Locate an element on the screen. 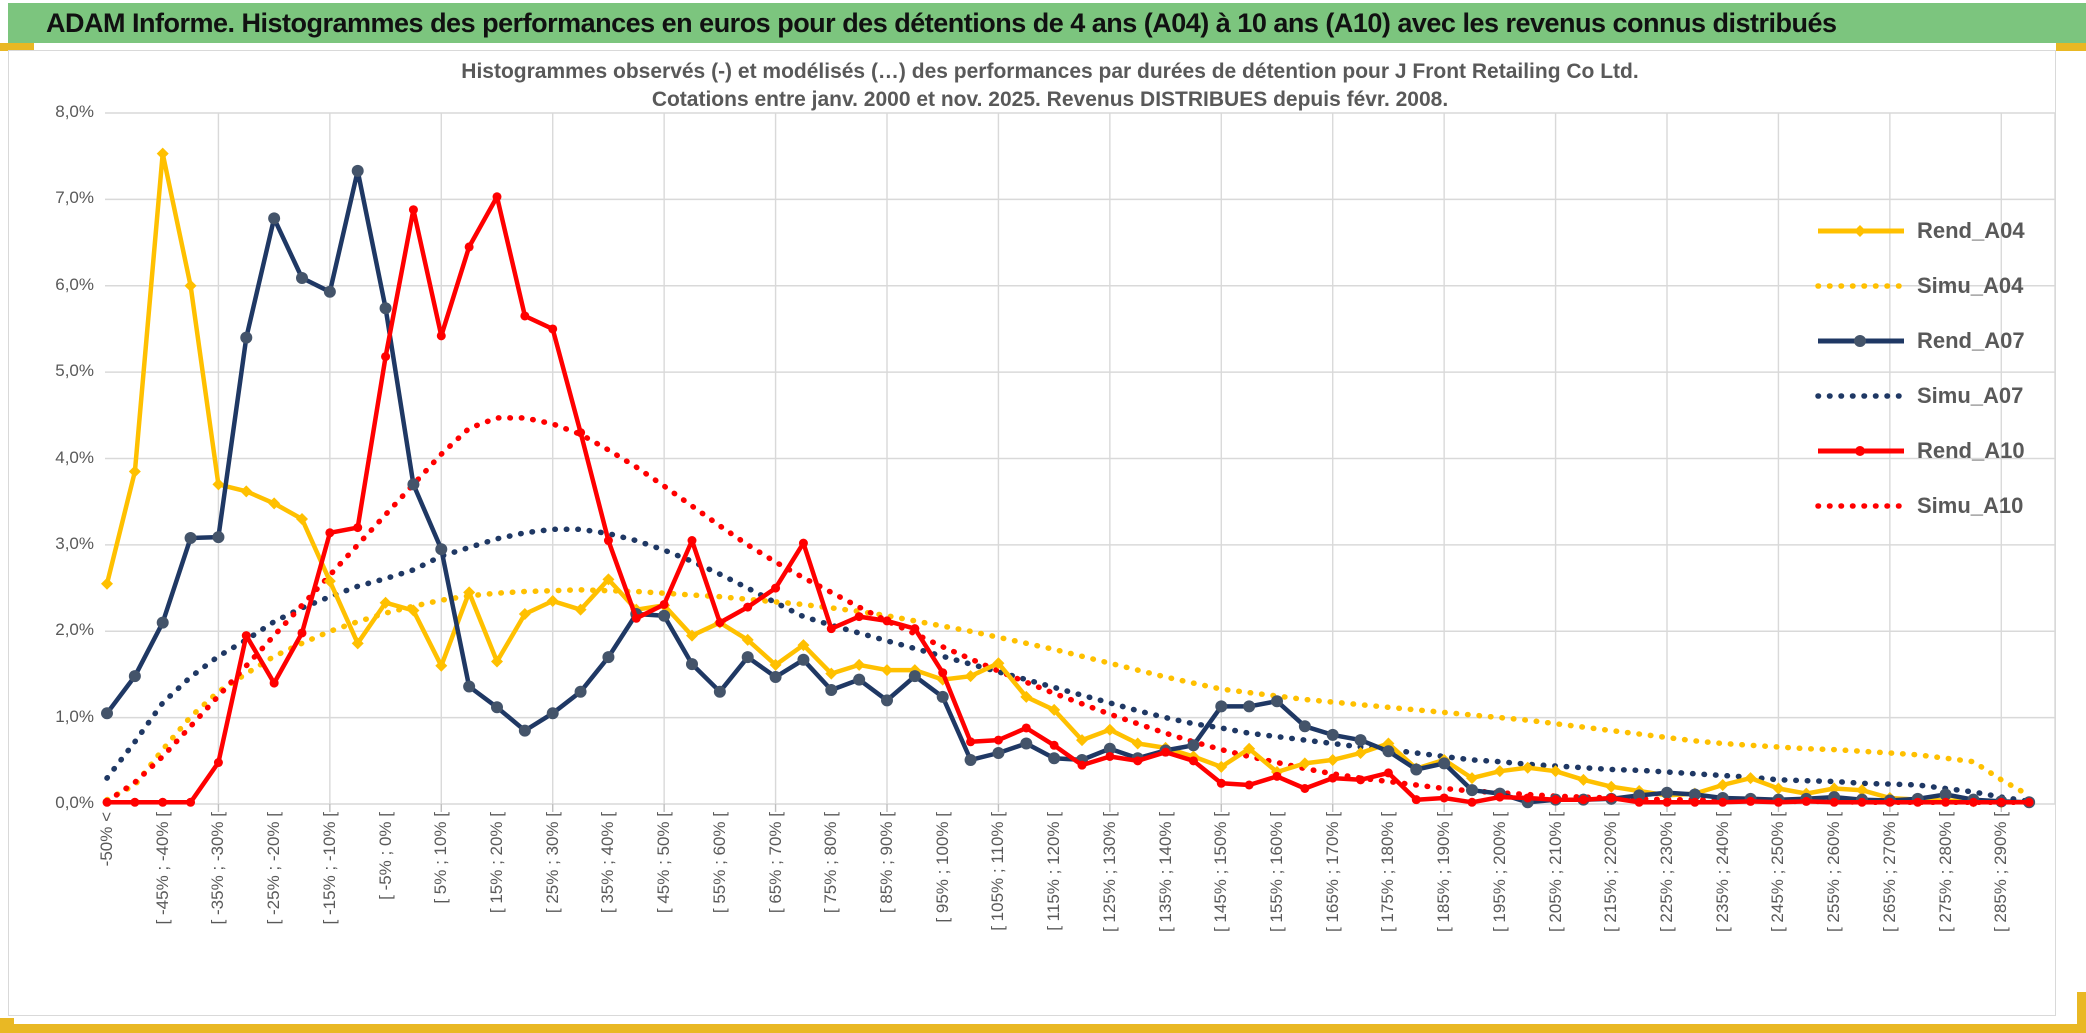 The image size is (2086, 1033). x-axis-label: [ 185% ; 190% [ is located at coordinates (1444, 872).